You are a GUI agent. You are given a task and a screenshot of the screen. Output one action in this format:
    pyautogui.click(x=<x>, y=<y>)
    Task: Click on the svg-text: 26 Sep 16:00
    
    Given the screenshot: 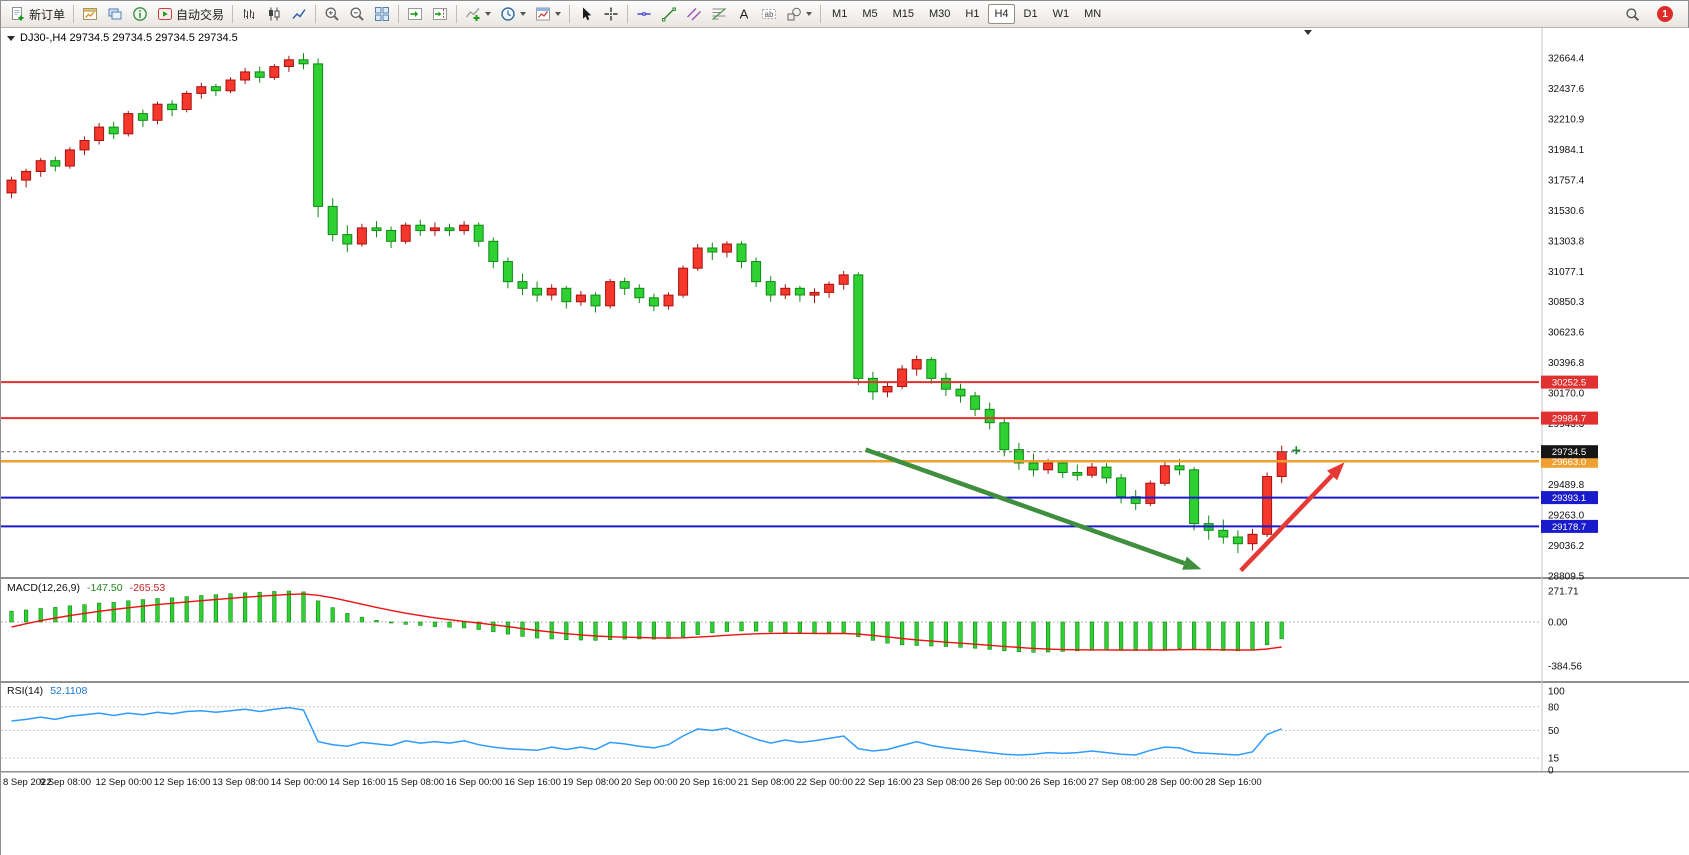 What is the action you would take?
    pyautogui.click(x=1058, y=782)
    